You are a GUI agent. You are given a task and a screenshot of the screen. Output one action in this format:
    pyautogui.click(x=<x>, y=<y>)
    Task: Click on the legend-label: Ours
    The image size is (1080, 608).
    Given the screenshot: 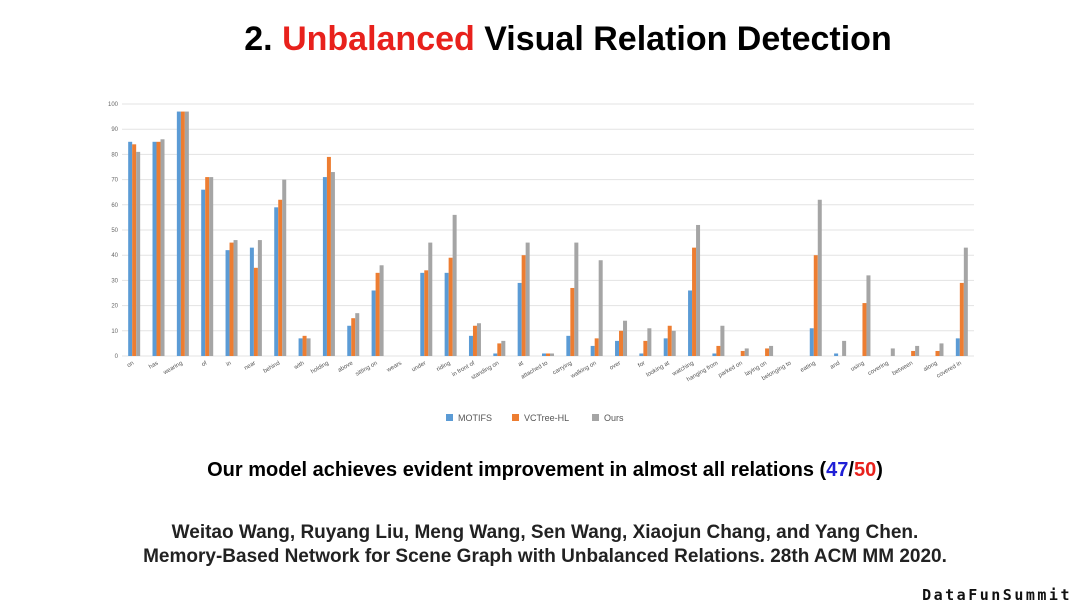 What is the action you would take?
    pyautogui.click(x=614, y=418)
    